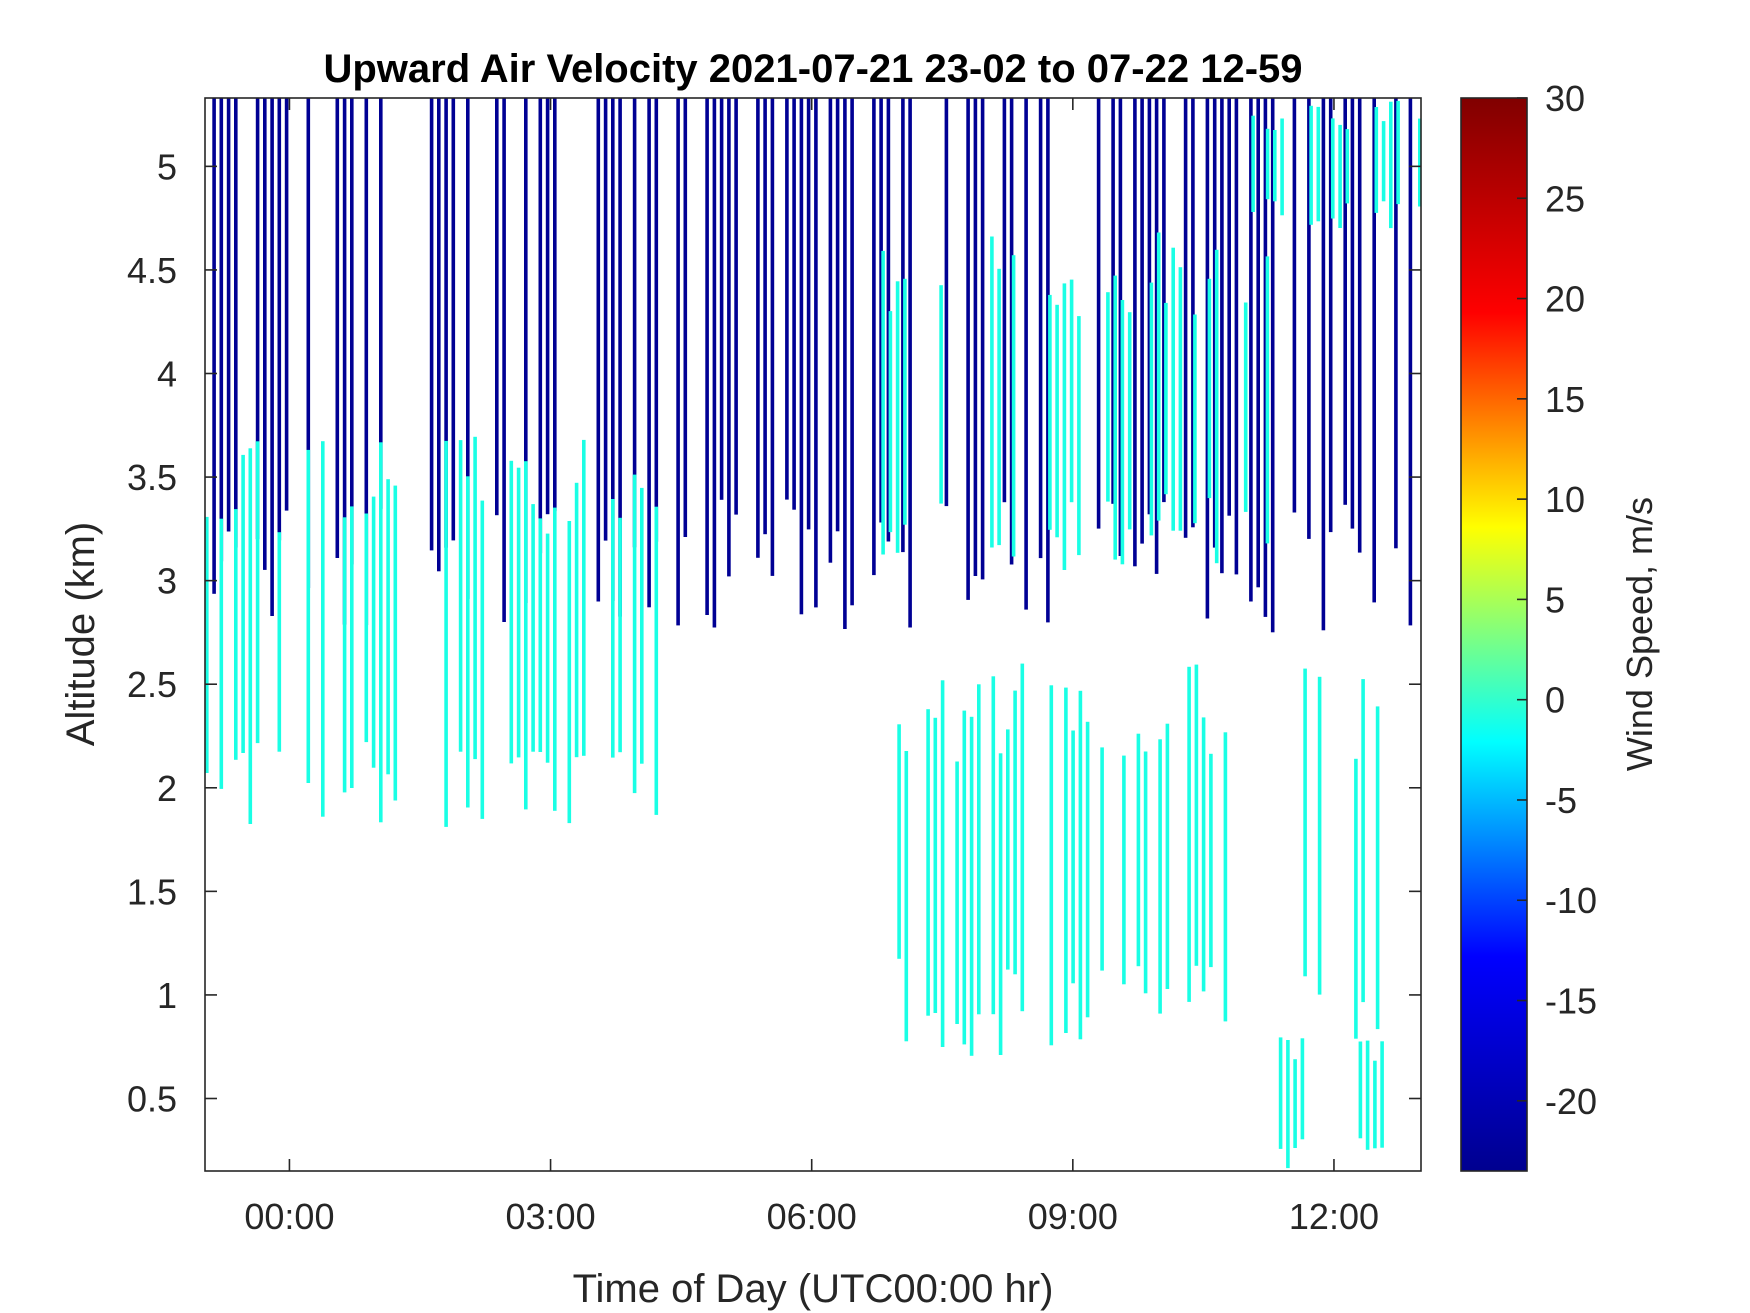 This screenshot has height=1313, width=1750. I want to click on y-tick-label: 1.5, so click(152, 891).